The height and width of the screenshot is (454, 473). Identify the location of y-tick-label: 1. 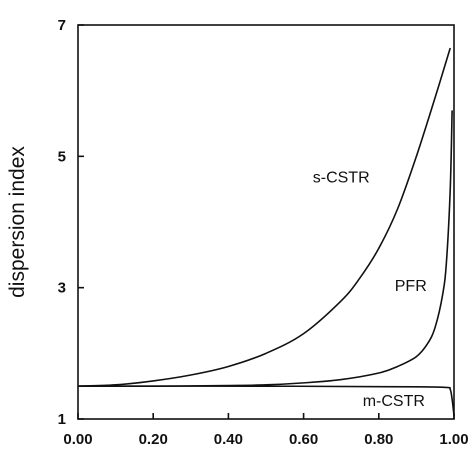
(62, 419).